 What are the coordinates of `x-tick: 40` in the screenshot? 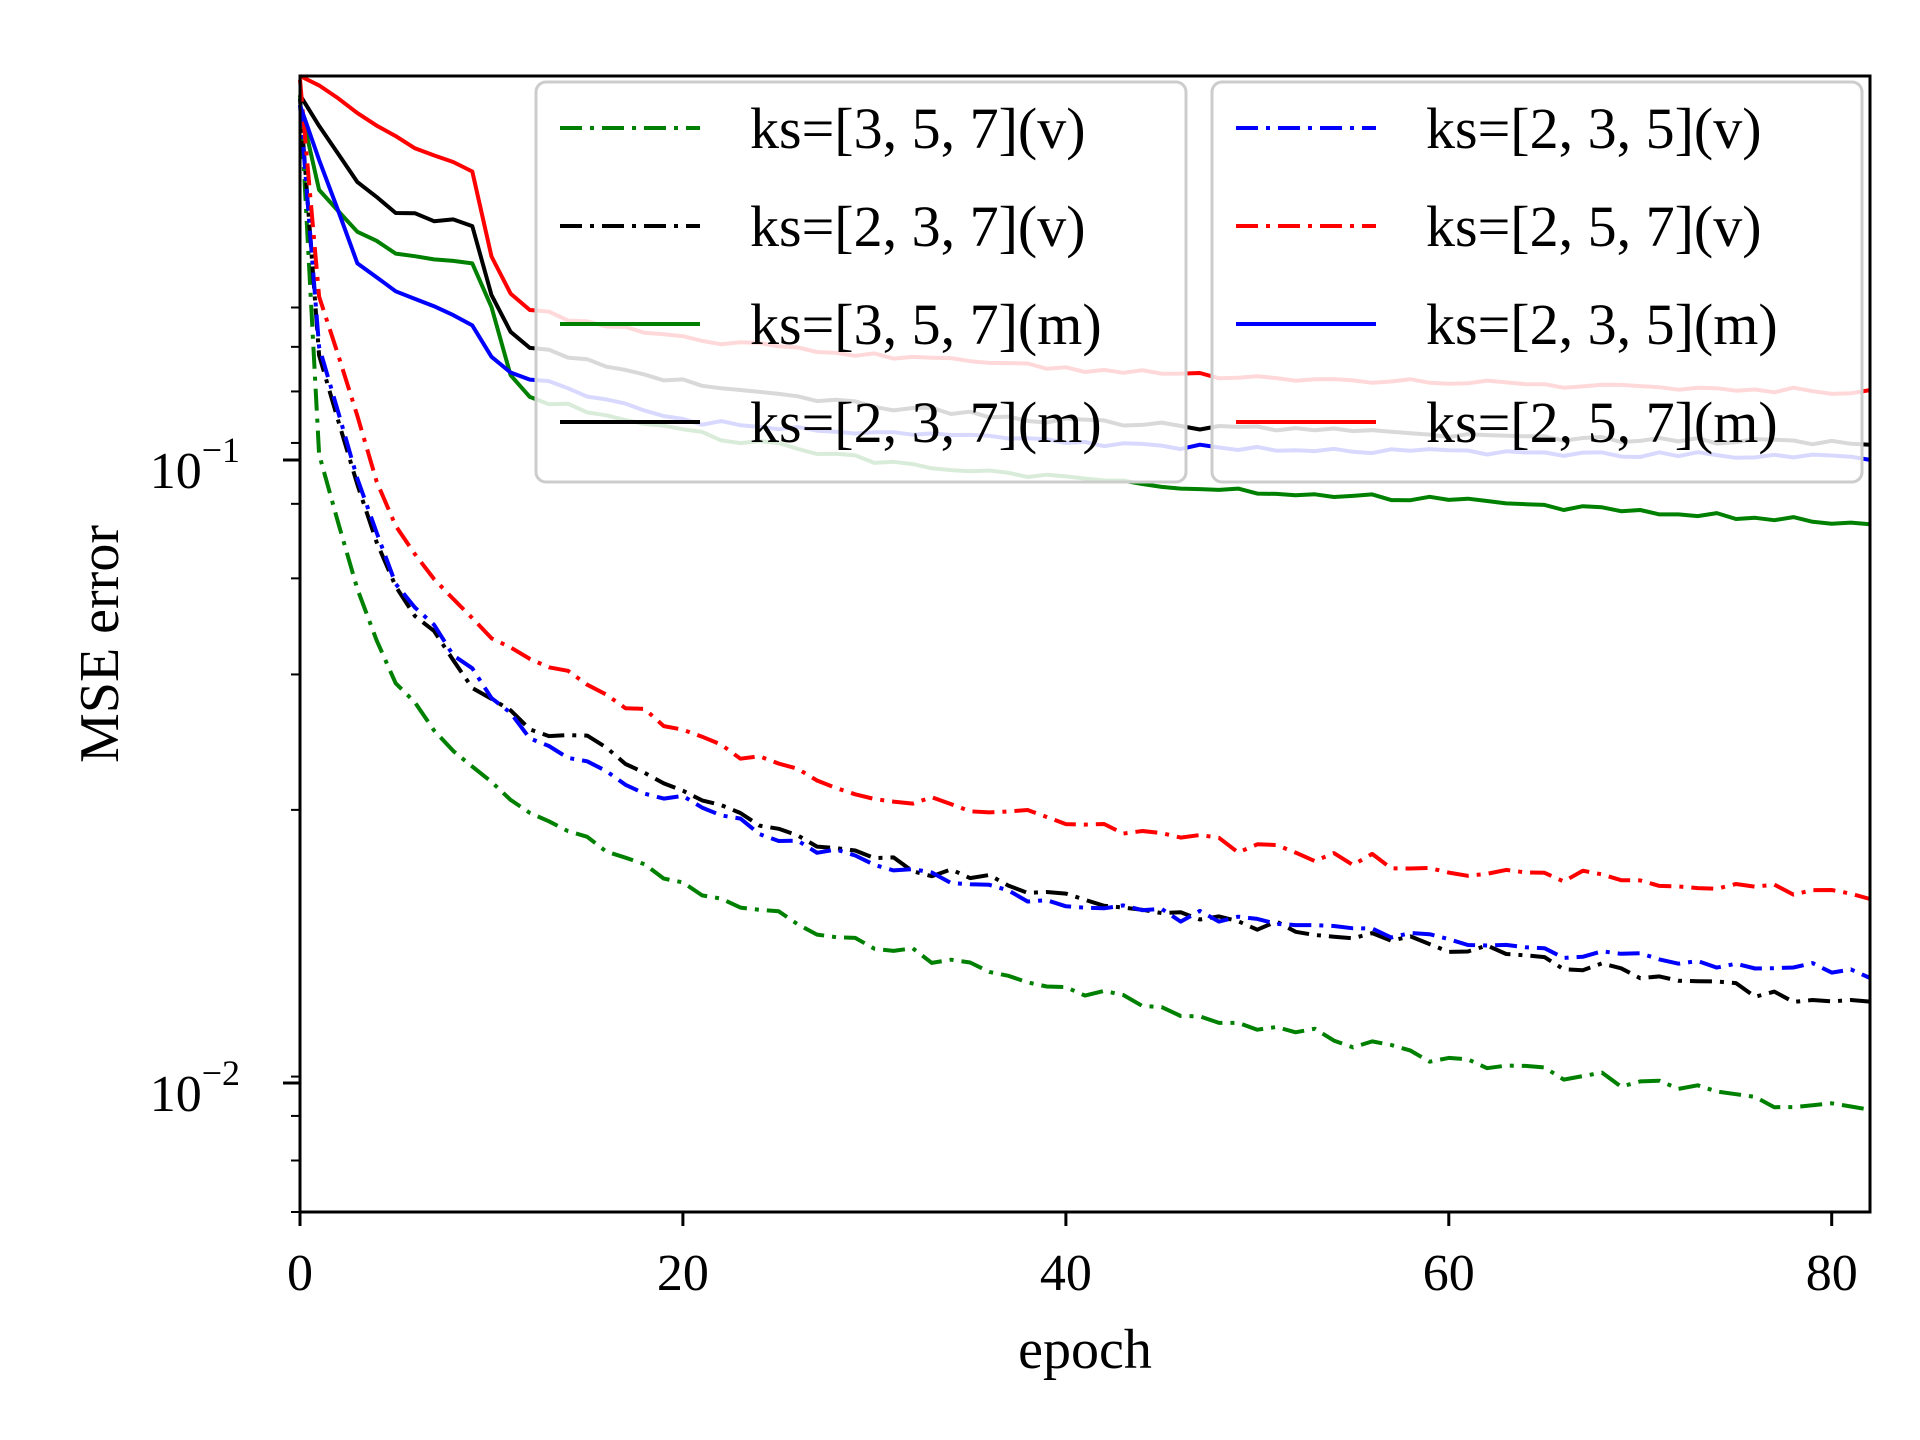 It's located at (1066, 1257).